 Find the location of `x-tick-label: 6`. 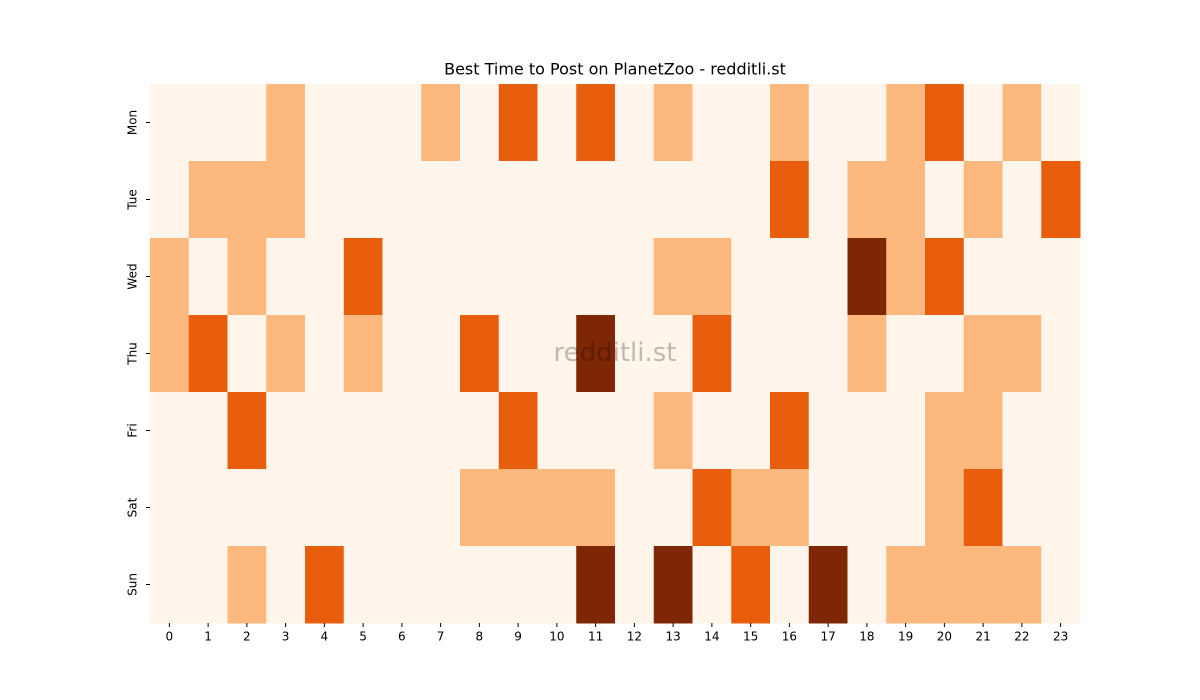

x-tick-label: 6 is located at coordinates (402, 637).